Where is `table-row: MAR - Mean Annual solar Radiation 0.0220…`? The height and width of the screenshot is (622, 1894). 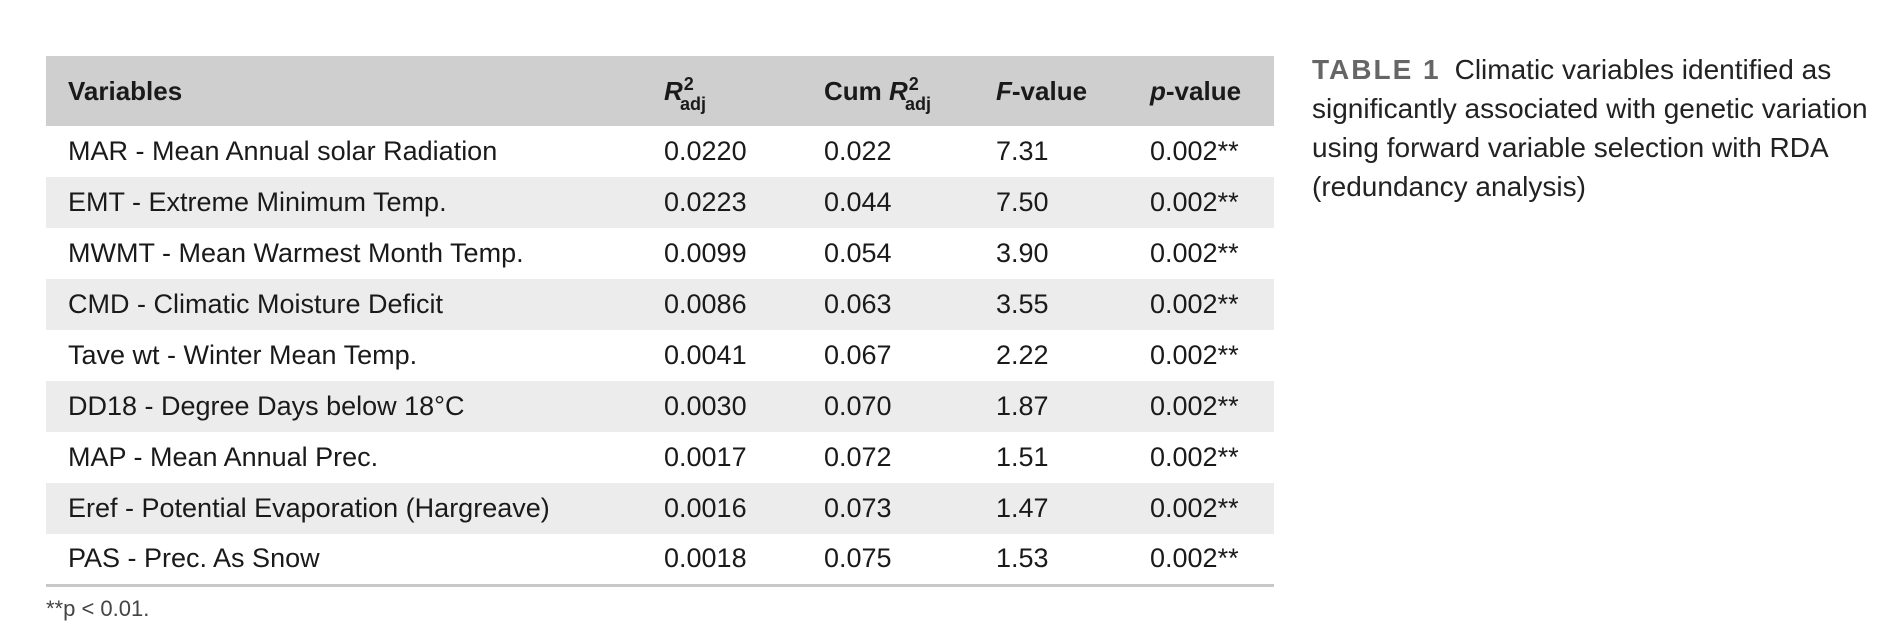 table-row: MAR - Mean Annual solar Radiation 0.0220… is located at coordinates (660, 151).